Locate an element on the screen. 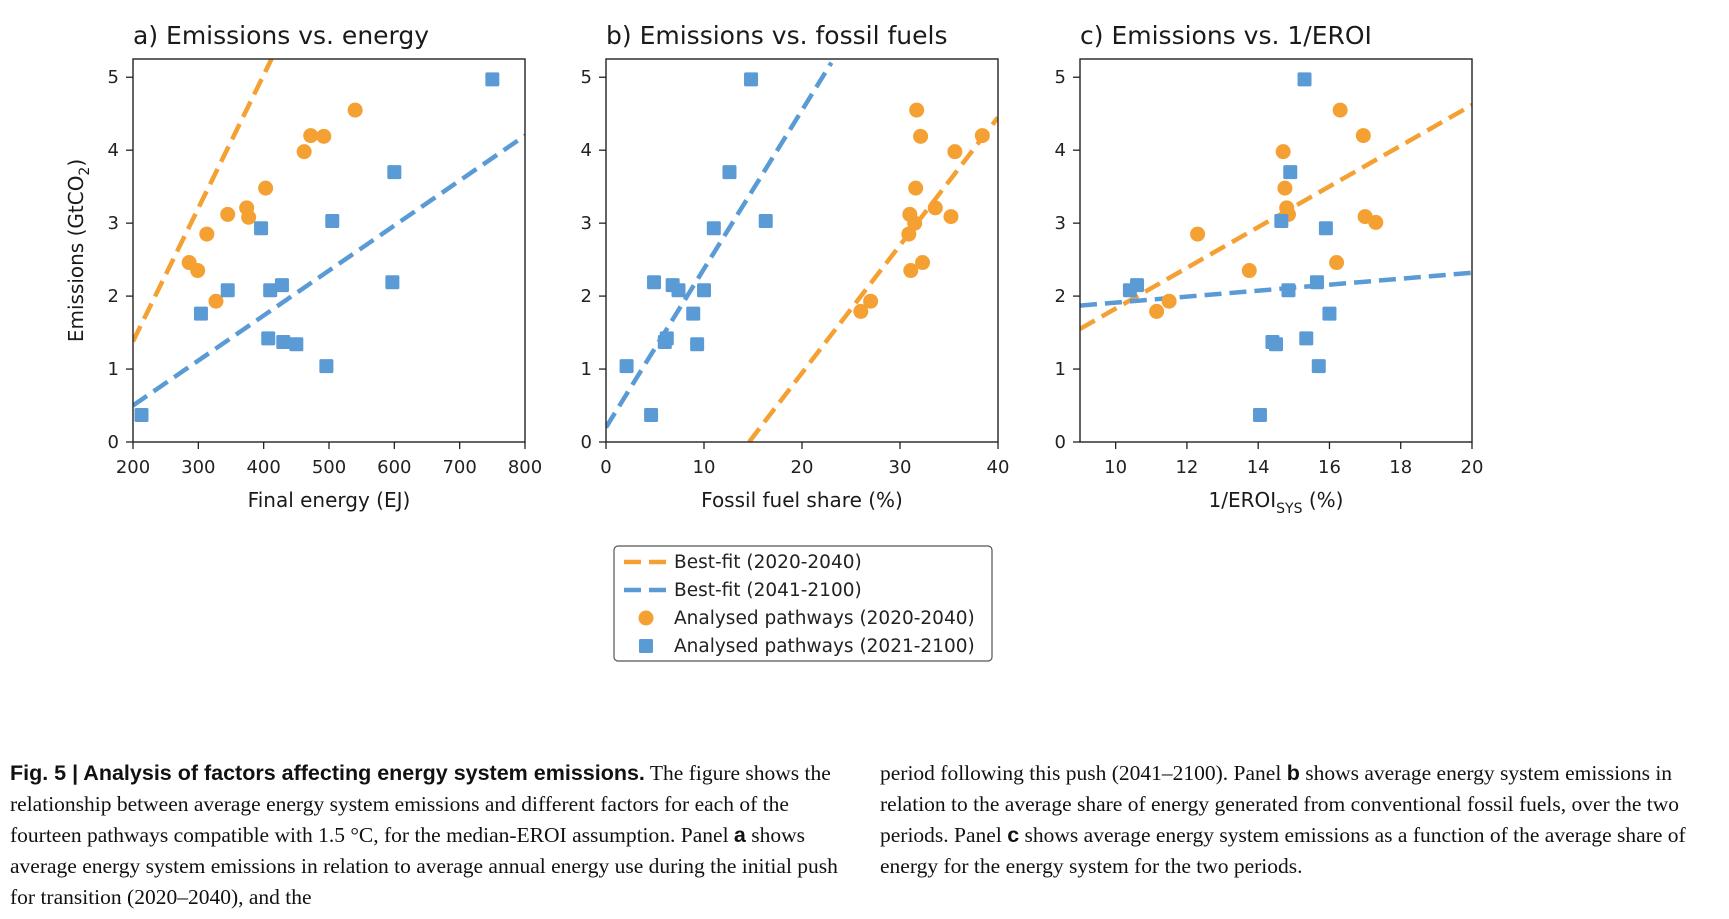 The width and height of the screenshot is (1729, 919). caption-panel-b-ref: b is located at coordinates (1293, 773).